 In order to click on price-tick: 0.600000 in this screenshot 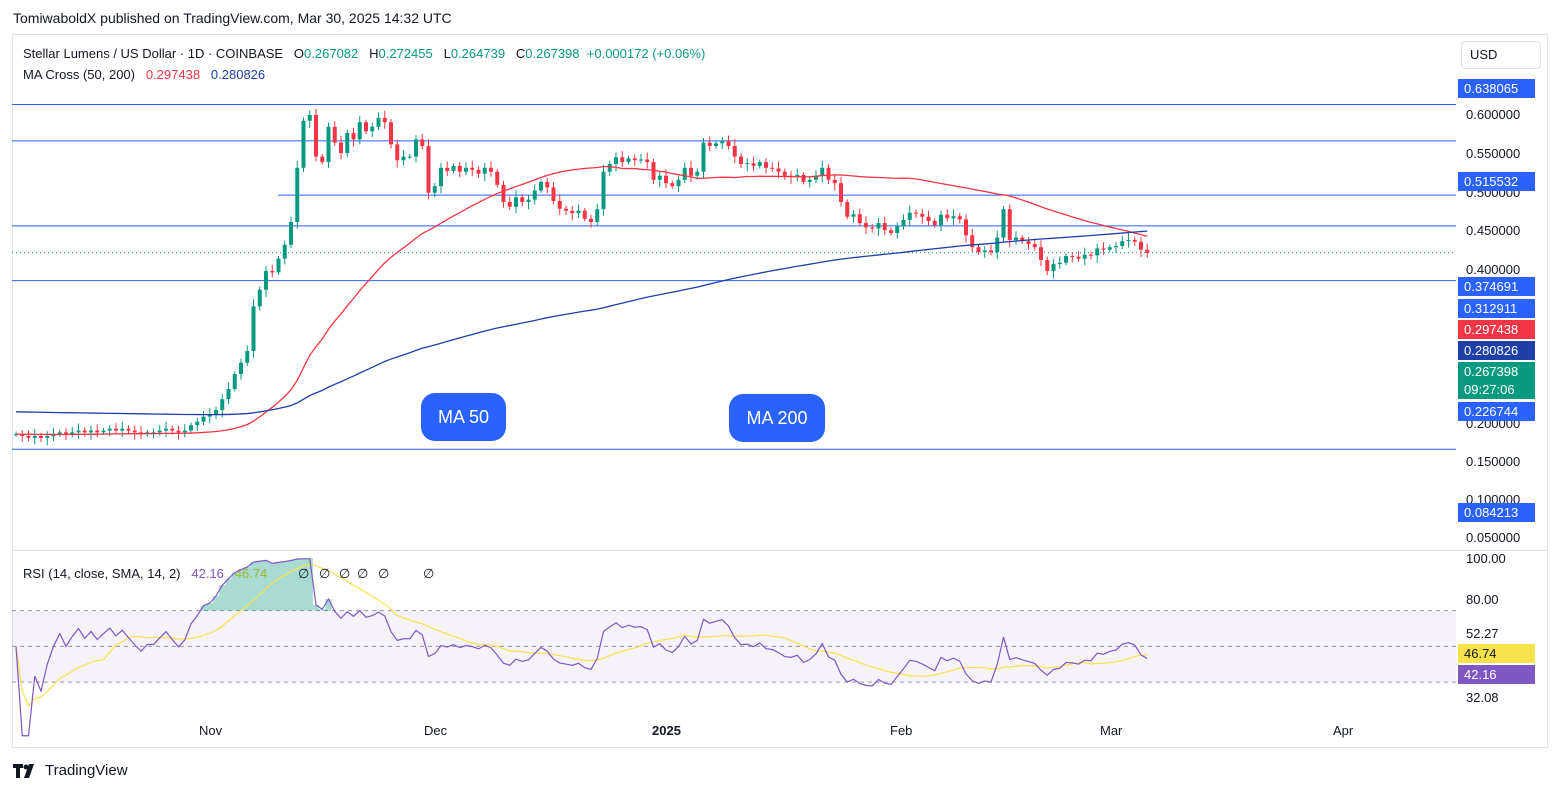, I will do `click(1493, 114)`.